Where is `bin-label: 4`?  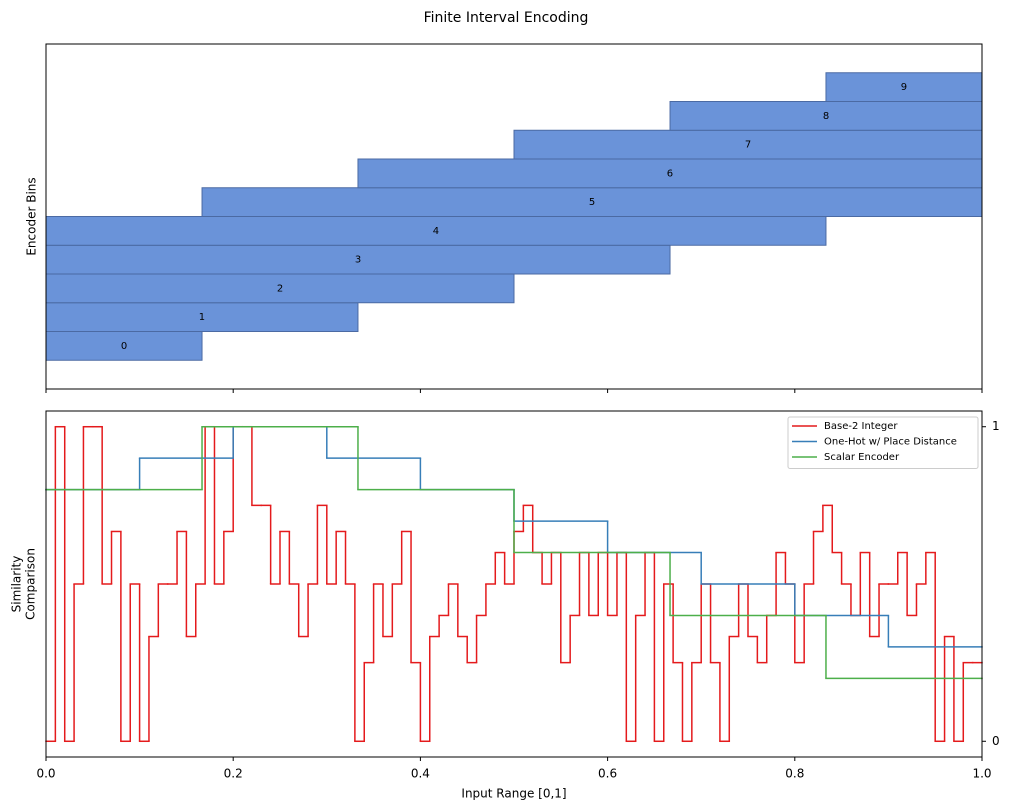
bin-label: 4 is located at coordinates (436, 231).